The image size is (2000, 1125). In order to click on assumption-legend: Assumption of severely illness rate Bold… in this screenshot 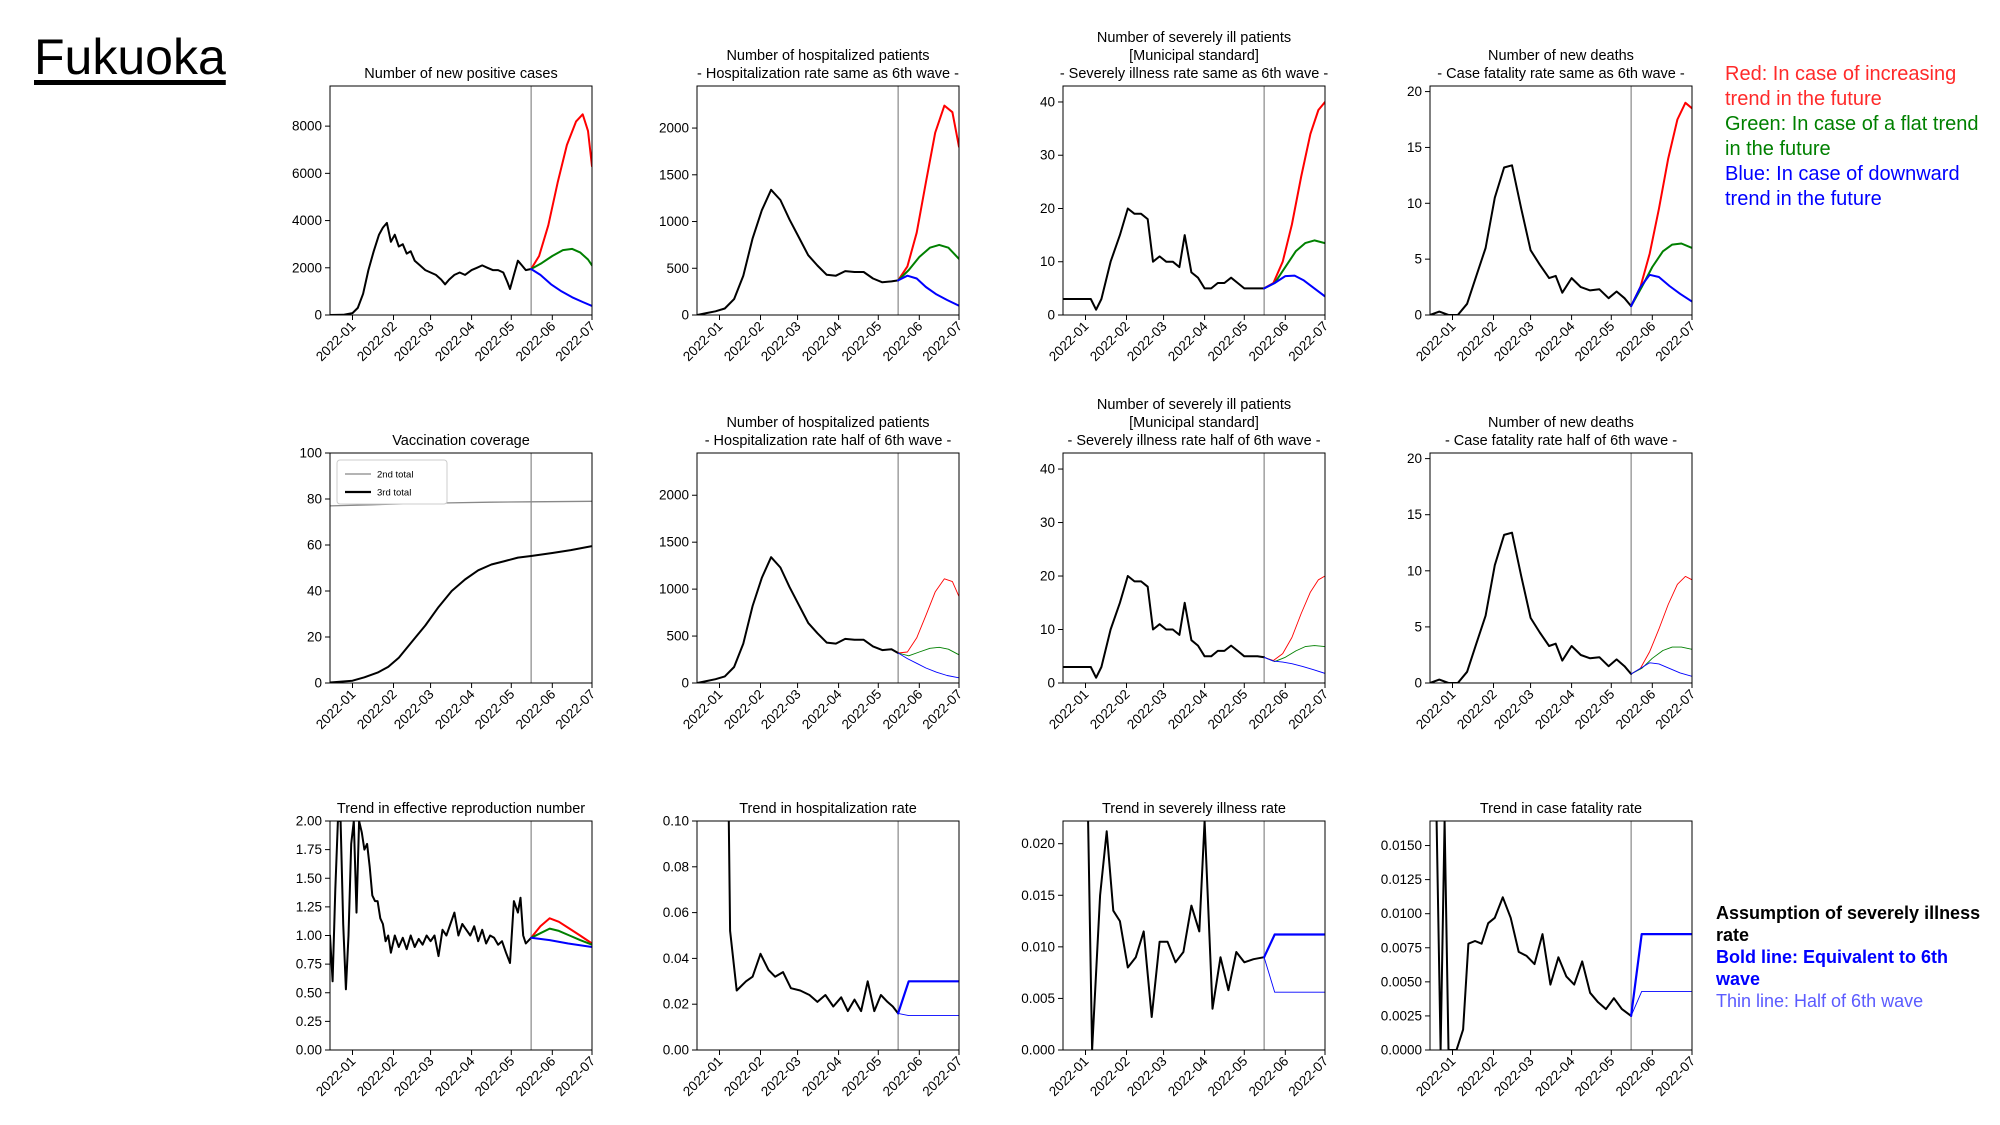, I will do `click(1851, 957)`.